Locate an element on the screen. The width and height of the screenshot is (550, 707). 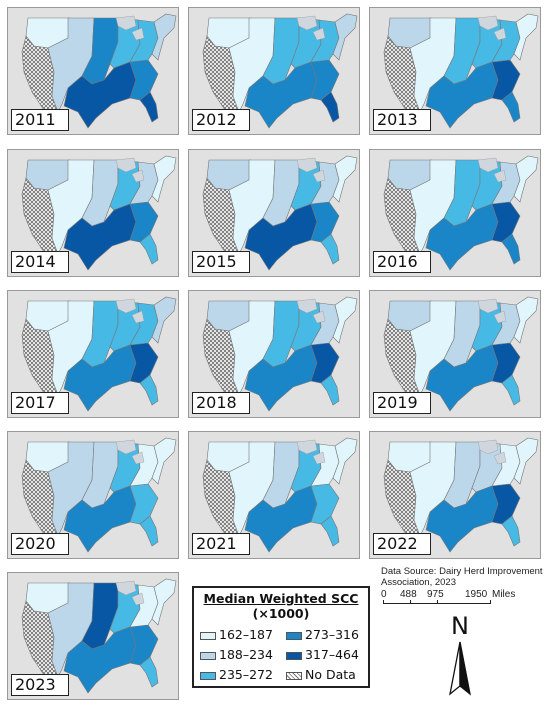
map-panel: 2014 is located at coordinates (93, 213).